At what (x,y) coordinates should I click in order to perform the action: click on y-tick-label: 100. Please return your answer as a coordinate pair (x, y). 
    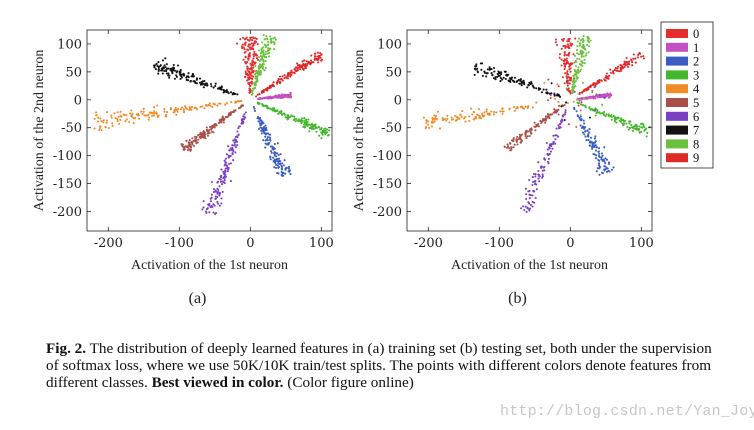
    Looking at the image, I should click on (389, 44).